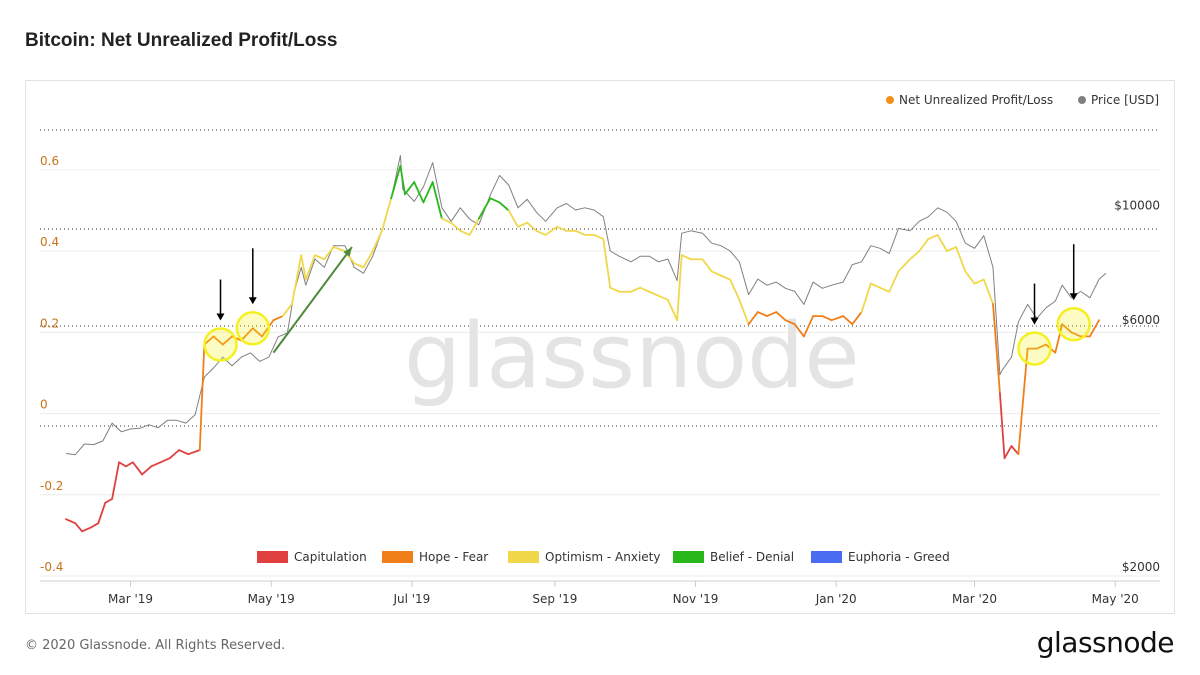 Image resolution: width=1200 pixels, height=675 pixels. What do you see at coordinates (969, 100) in the screenshot?
I see `legend-top-item: Net Unrealized Profit/Loss` at bounding box center [969, 100].